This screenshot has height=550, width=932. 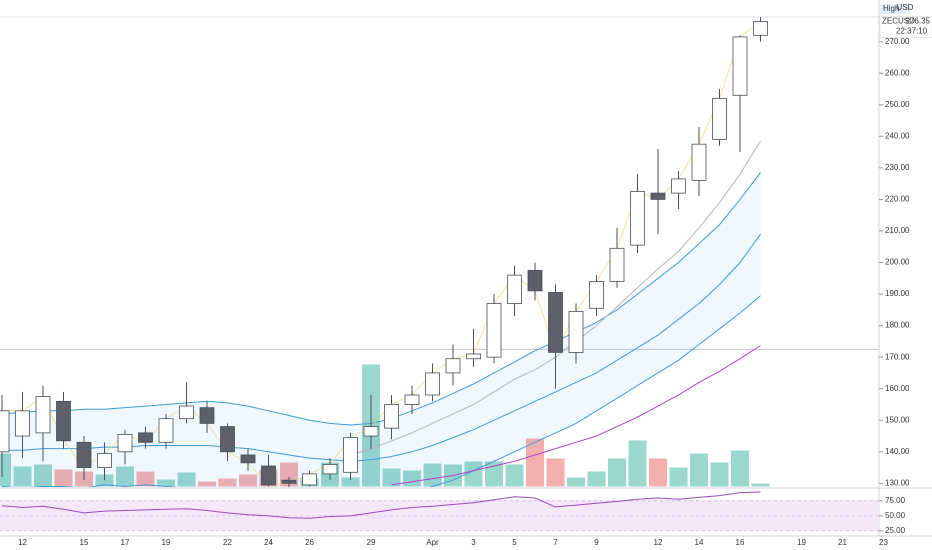 I want to click on rsi-tick-label: 50.00, so click(x=895, y=515).